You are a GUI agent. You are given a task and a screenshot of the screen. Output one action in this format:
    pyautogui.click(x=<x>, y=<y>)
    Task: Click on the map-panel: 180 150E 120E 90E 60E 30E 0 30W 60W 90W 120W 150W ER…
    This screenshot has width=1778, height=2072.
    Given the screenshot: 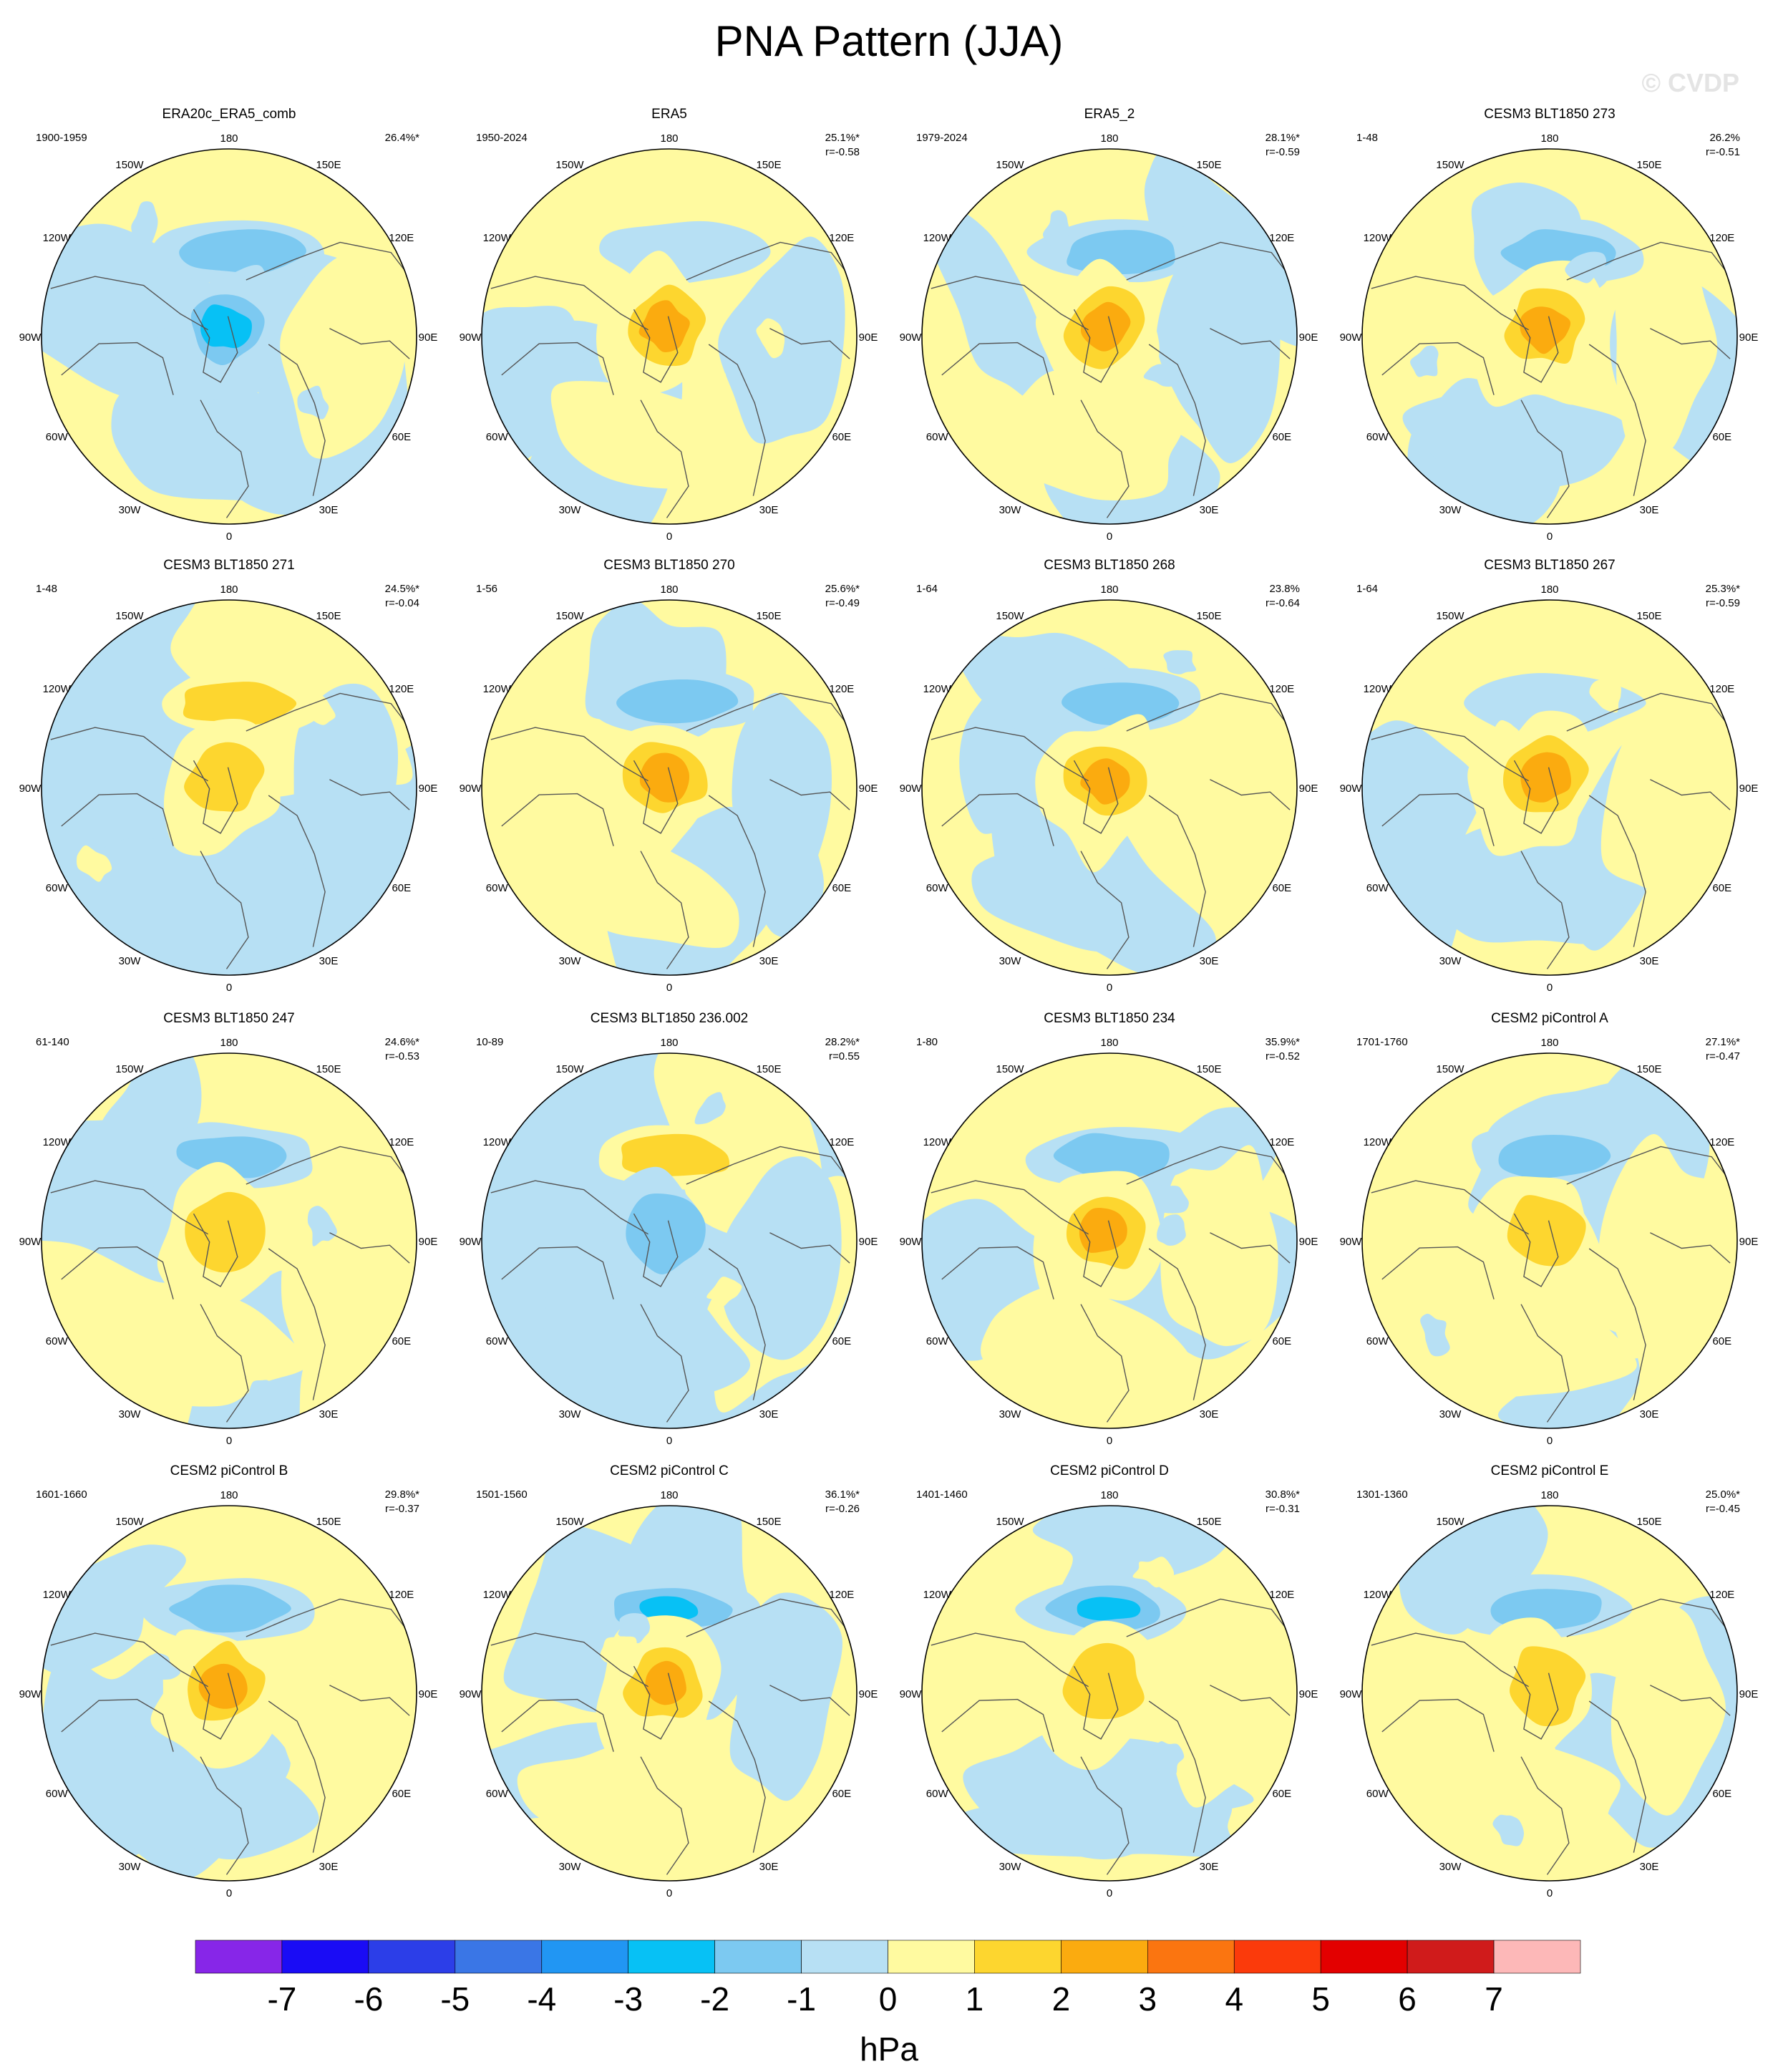 What is the action you would take?
    pyautogui.click(x=1109, y=325)
    